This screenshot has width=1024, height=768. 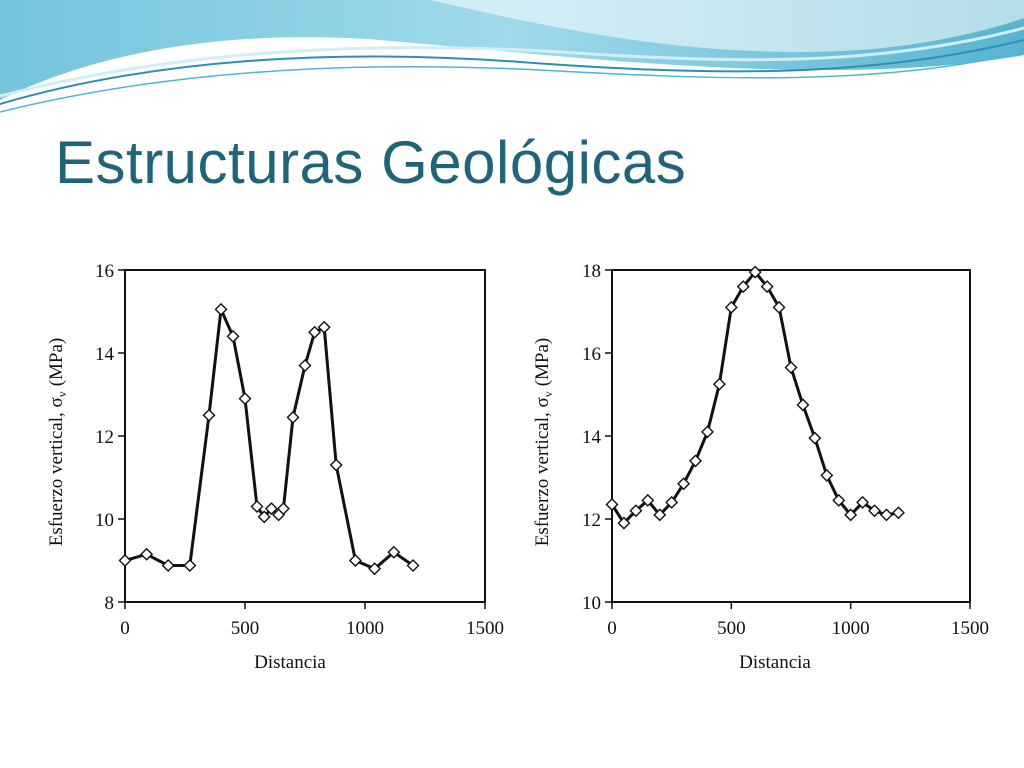 What do you see at coordinates (110, 603) in the screenshot?
I see `y-tick-label: 8` at bounding box center [110, 603].